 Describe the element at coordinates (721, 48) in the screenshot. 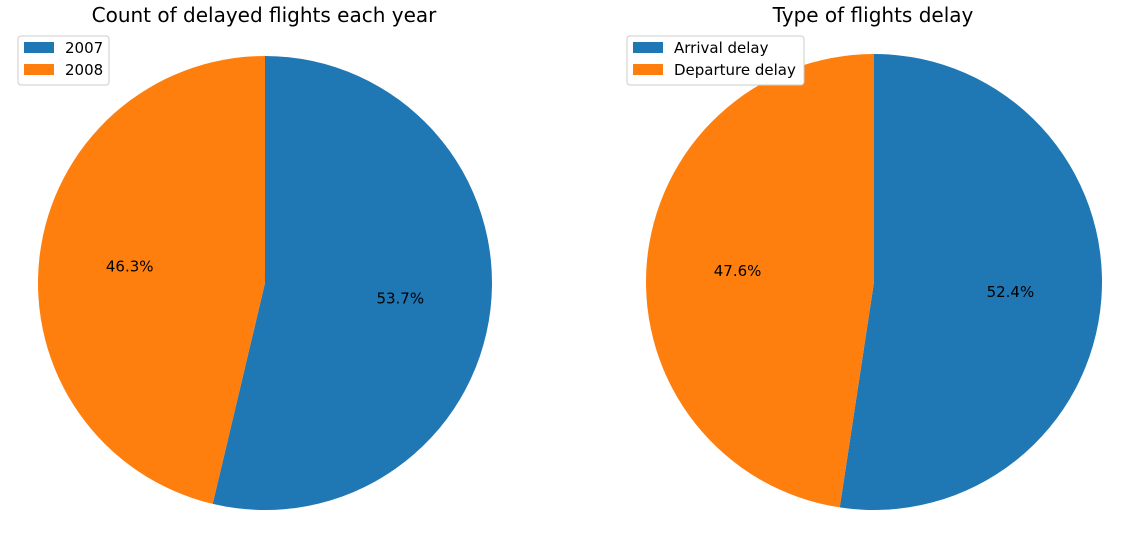

I see `legend-label-arrival-delay: Arrival delay` at that location.